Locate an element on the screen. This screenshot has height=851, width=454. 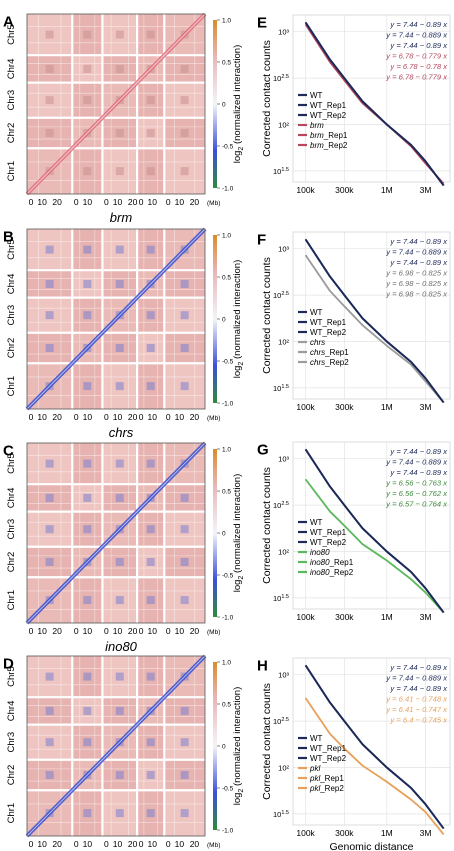
colorbar-tick-label: 1.0 is located at coordinates (226, 663).